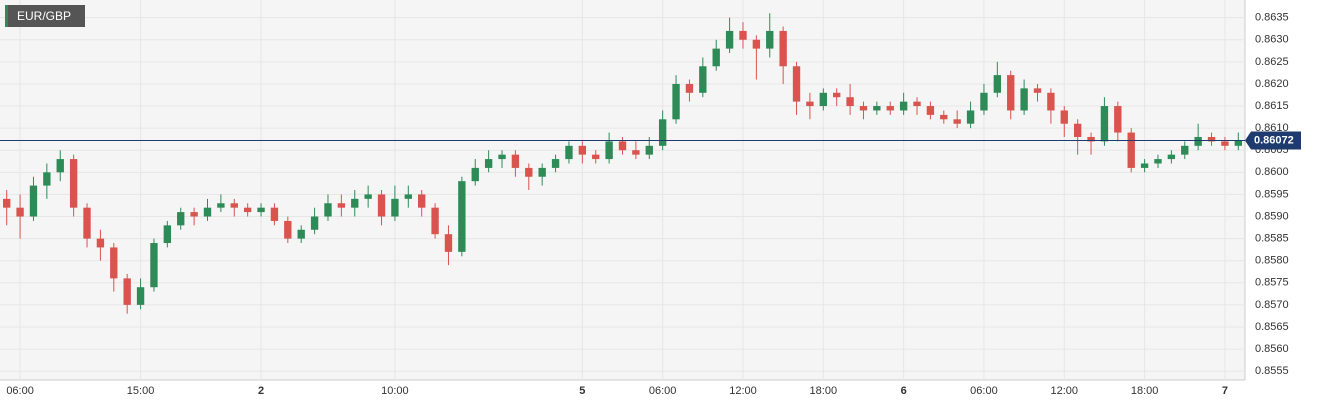 The height and width of the screenshot is (403, 1317). I want to click on x-tick-label: 5, so click(582, 391).